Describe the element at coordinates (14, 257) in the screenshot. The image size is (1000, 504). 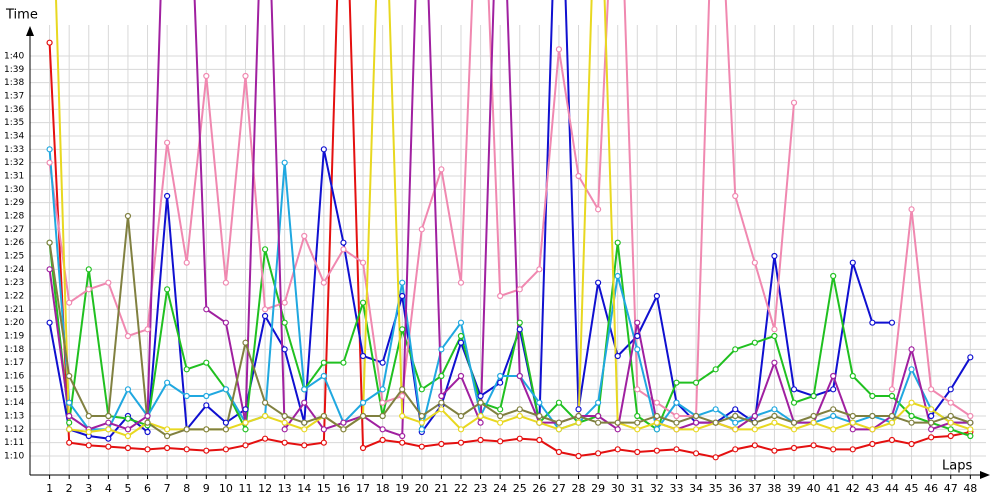
I see `y-tick-label: 1:25` at that location.